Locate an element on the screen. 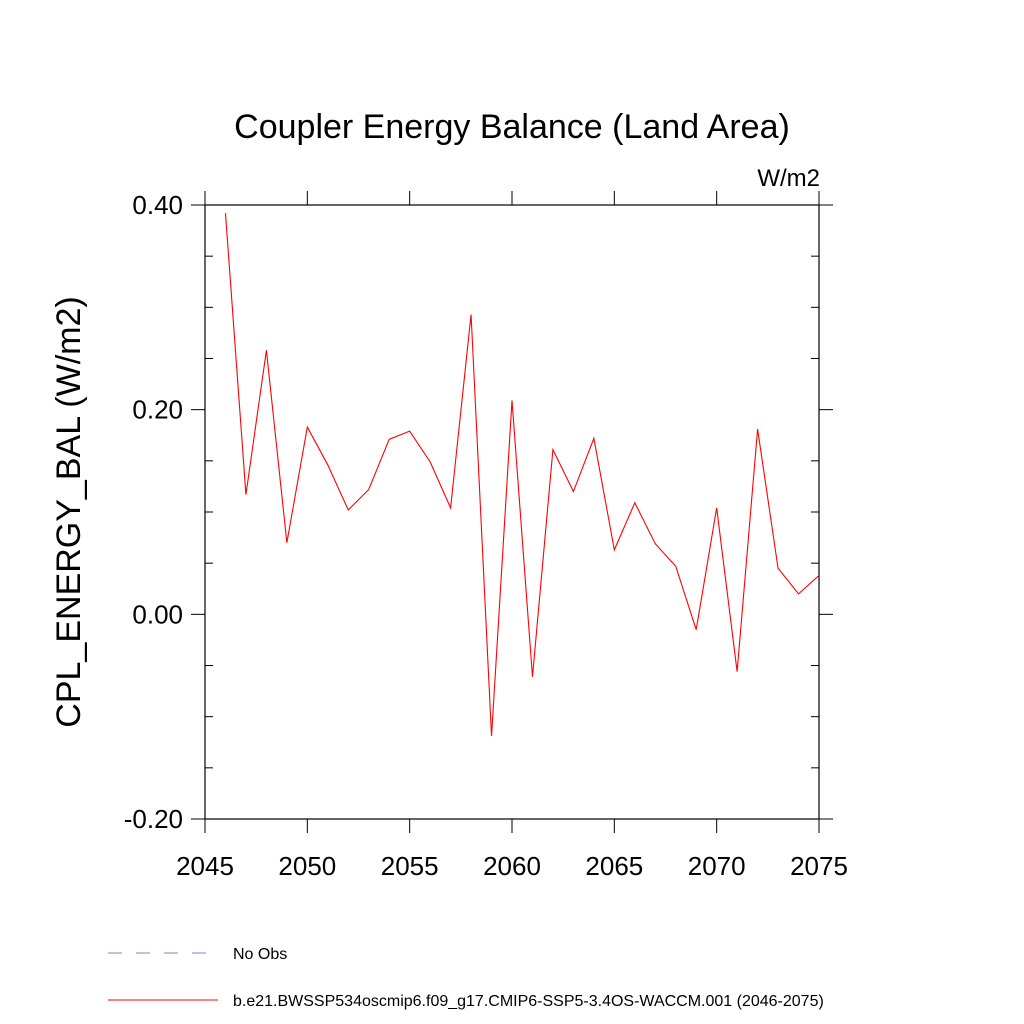  x-tick-label: 2045 is located at coordinates (205, 866).